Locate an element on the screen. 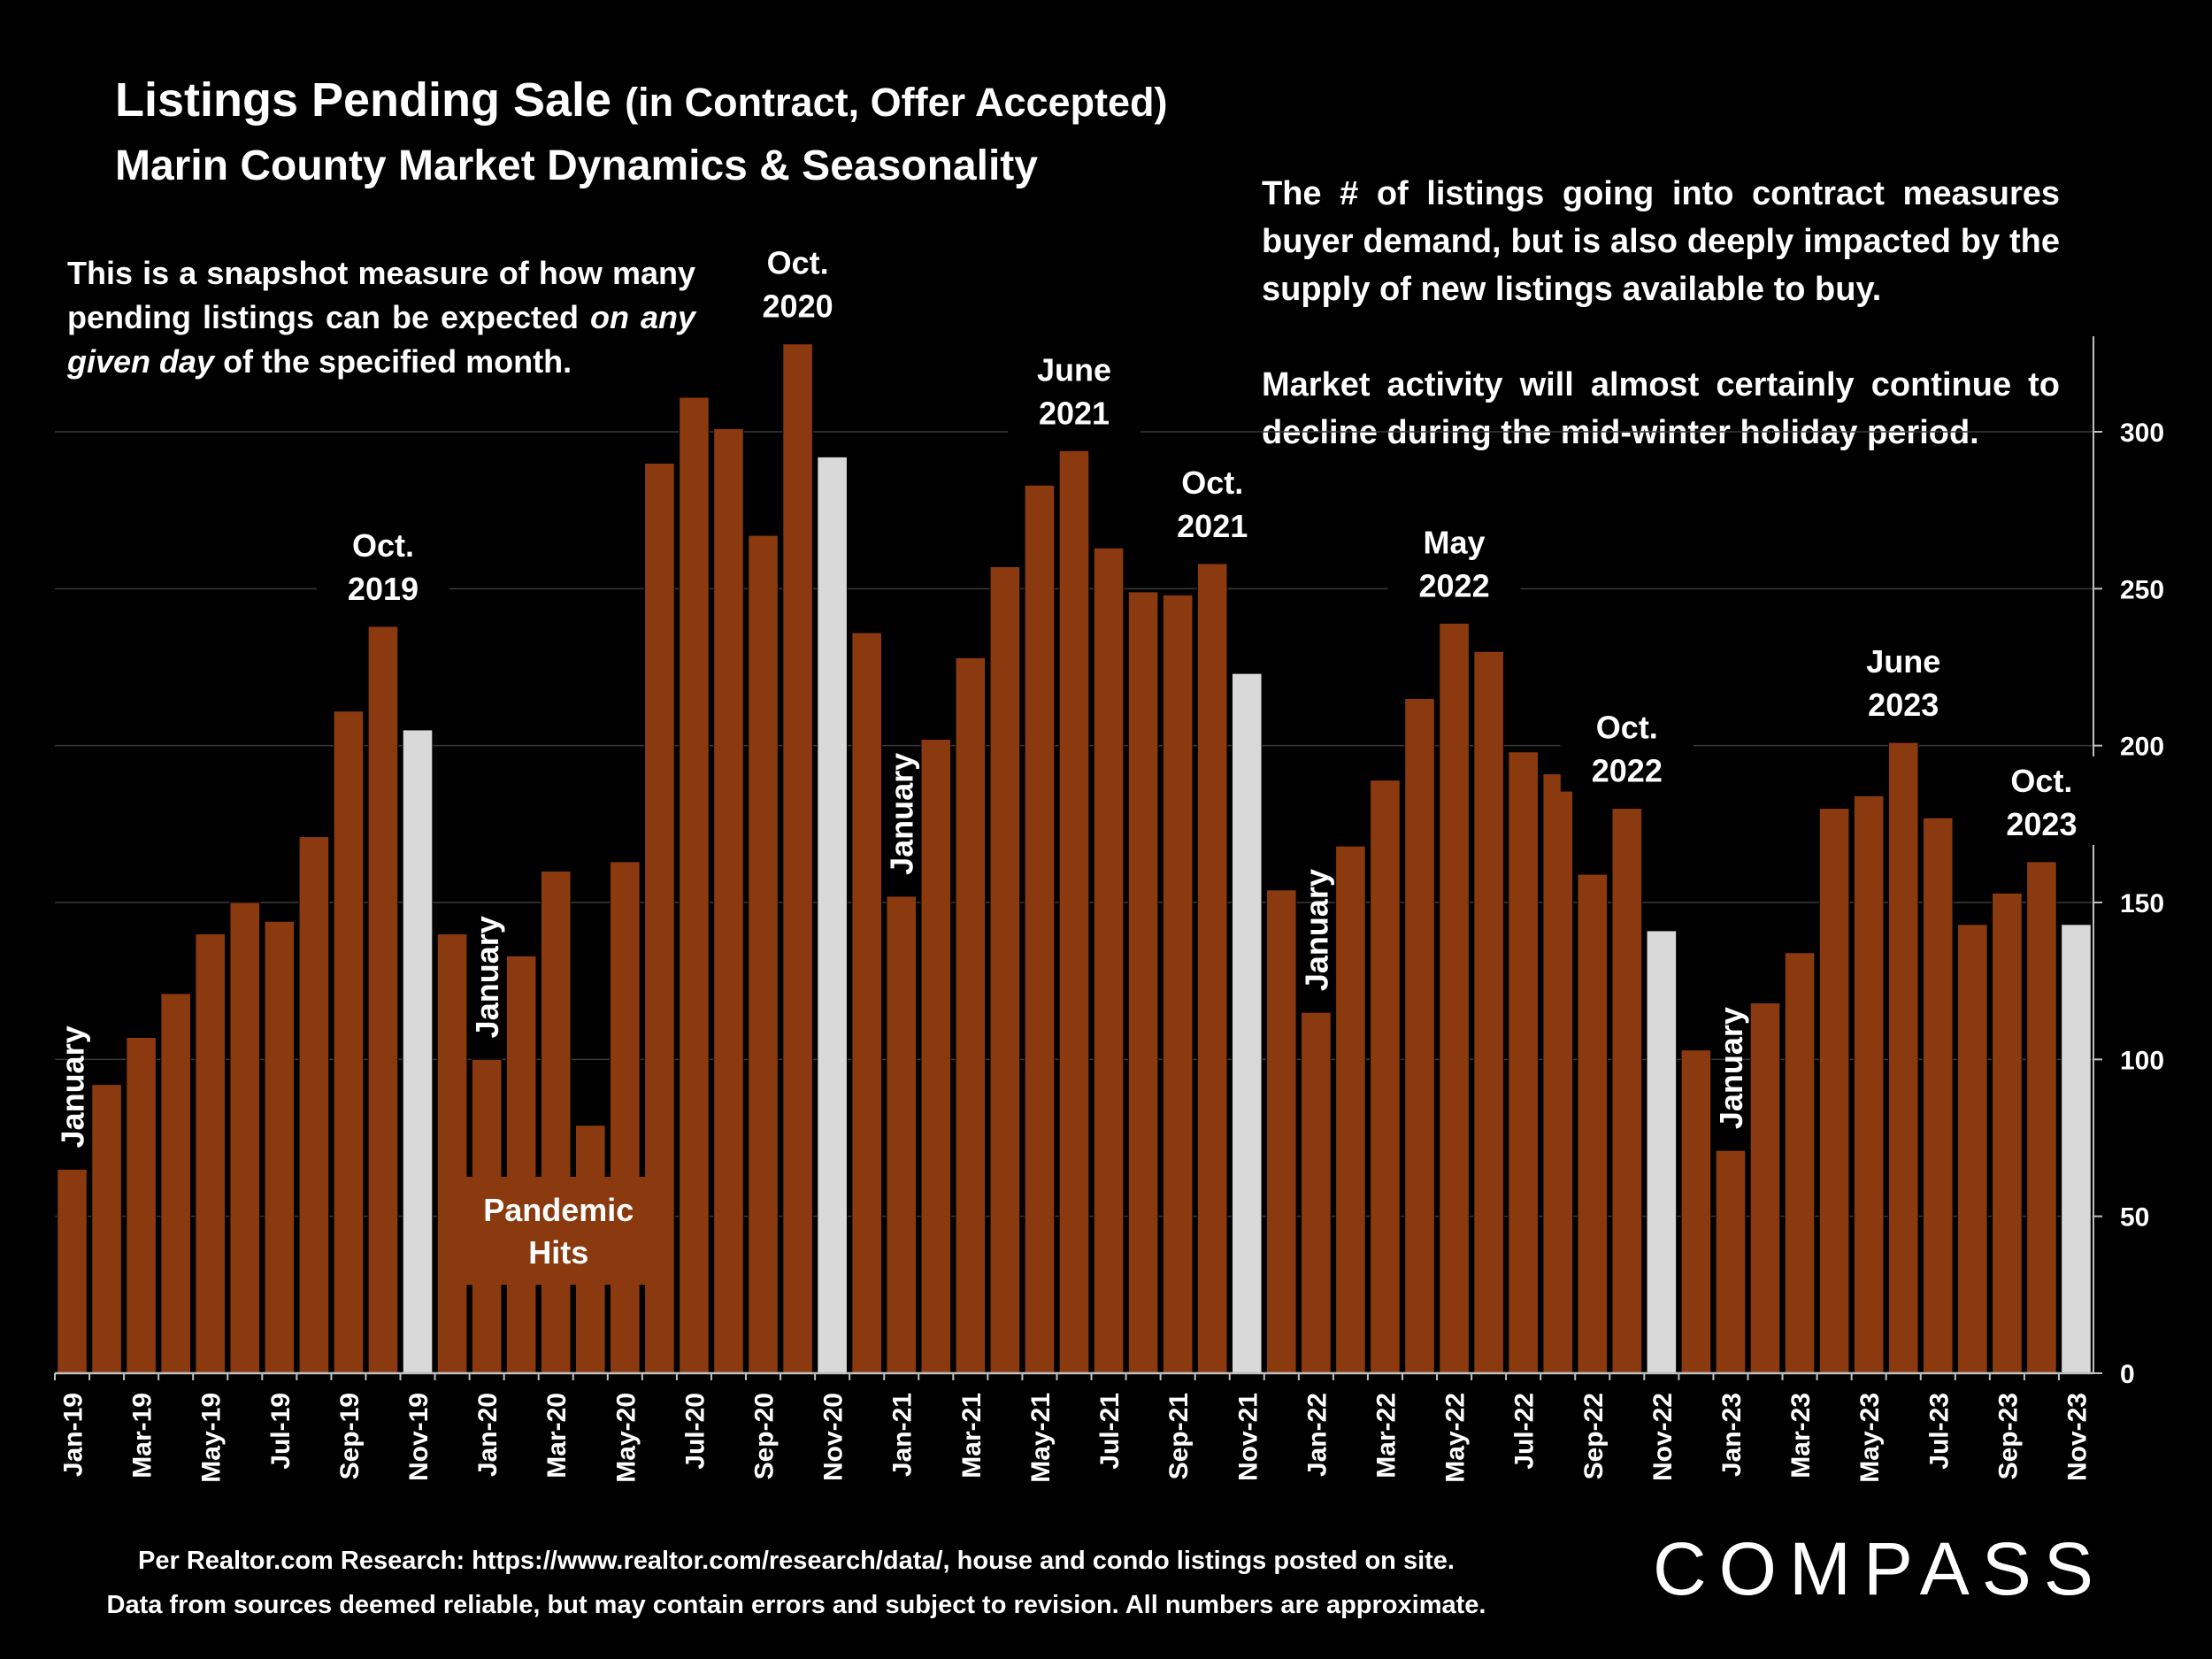 This screenshot has width=2212, height=1659. note-left-part2: of the specified month. is located at coordinates (393, 362).